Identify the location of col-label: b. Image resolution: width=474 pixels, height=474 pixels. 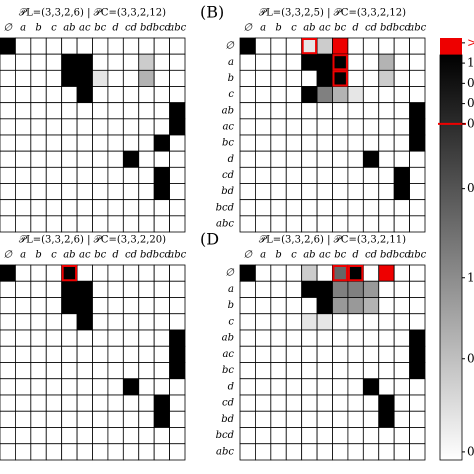
(38, 255).